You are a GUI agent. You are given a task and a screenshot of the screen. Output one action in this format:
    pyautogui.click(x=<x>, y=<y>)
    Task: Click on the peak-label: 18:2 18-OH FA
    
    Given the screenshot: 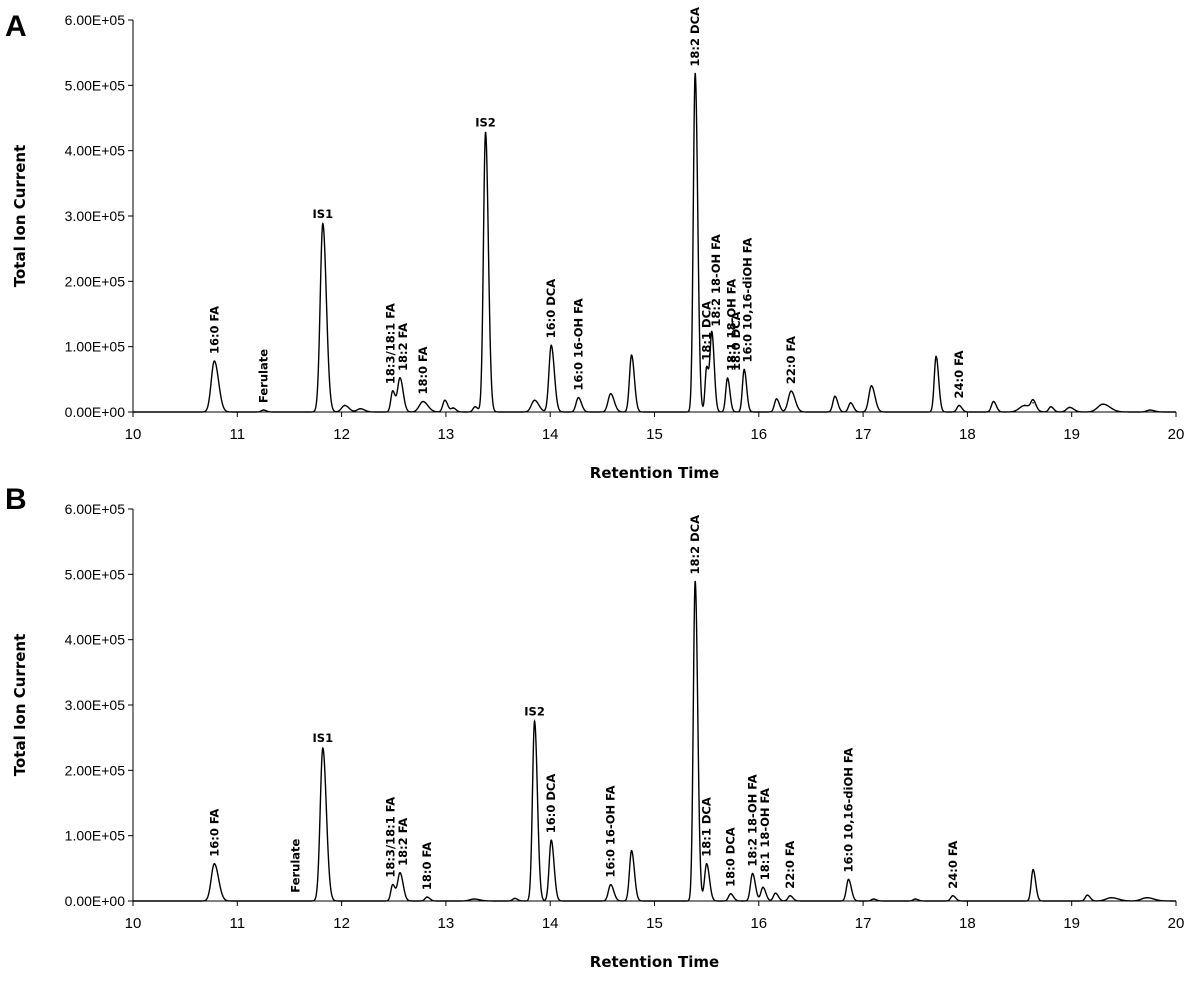 What is the action you would take?
    pyautogui.click(x=716, y=280)
    